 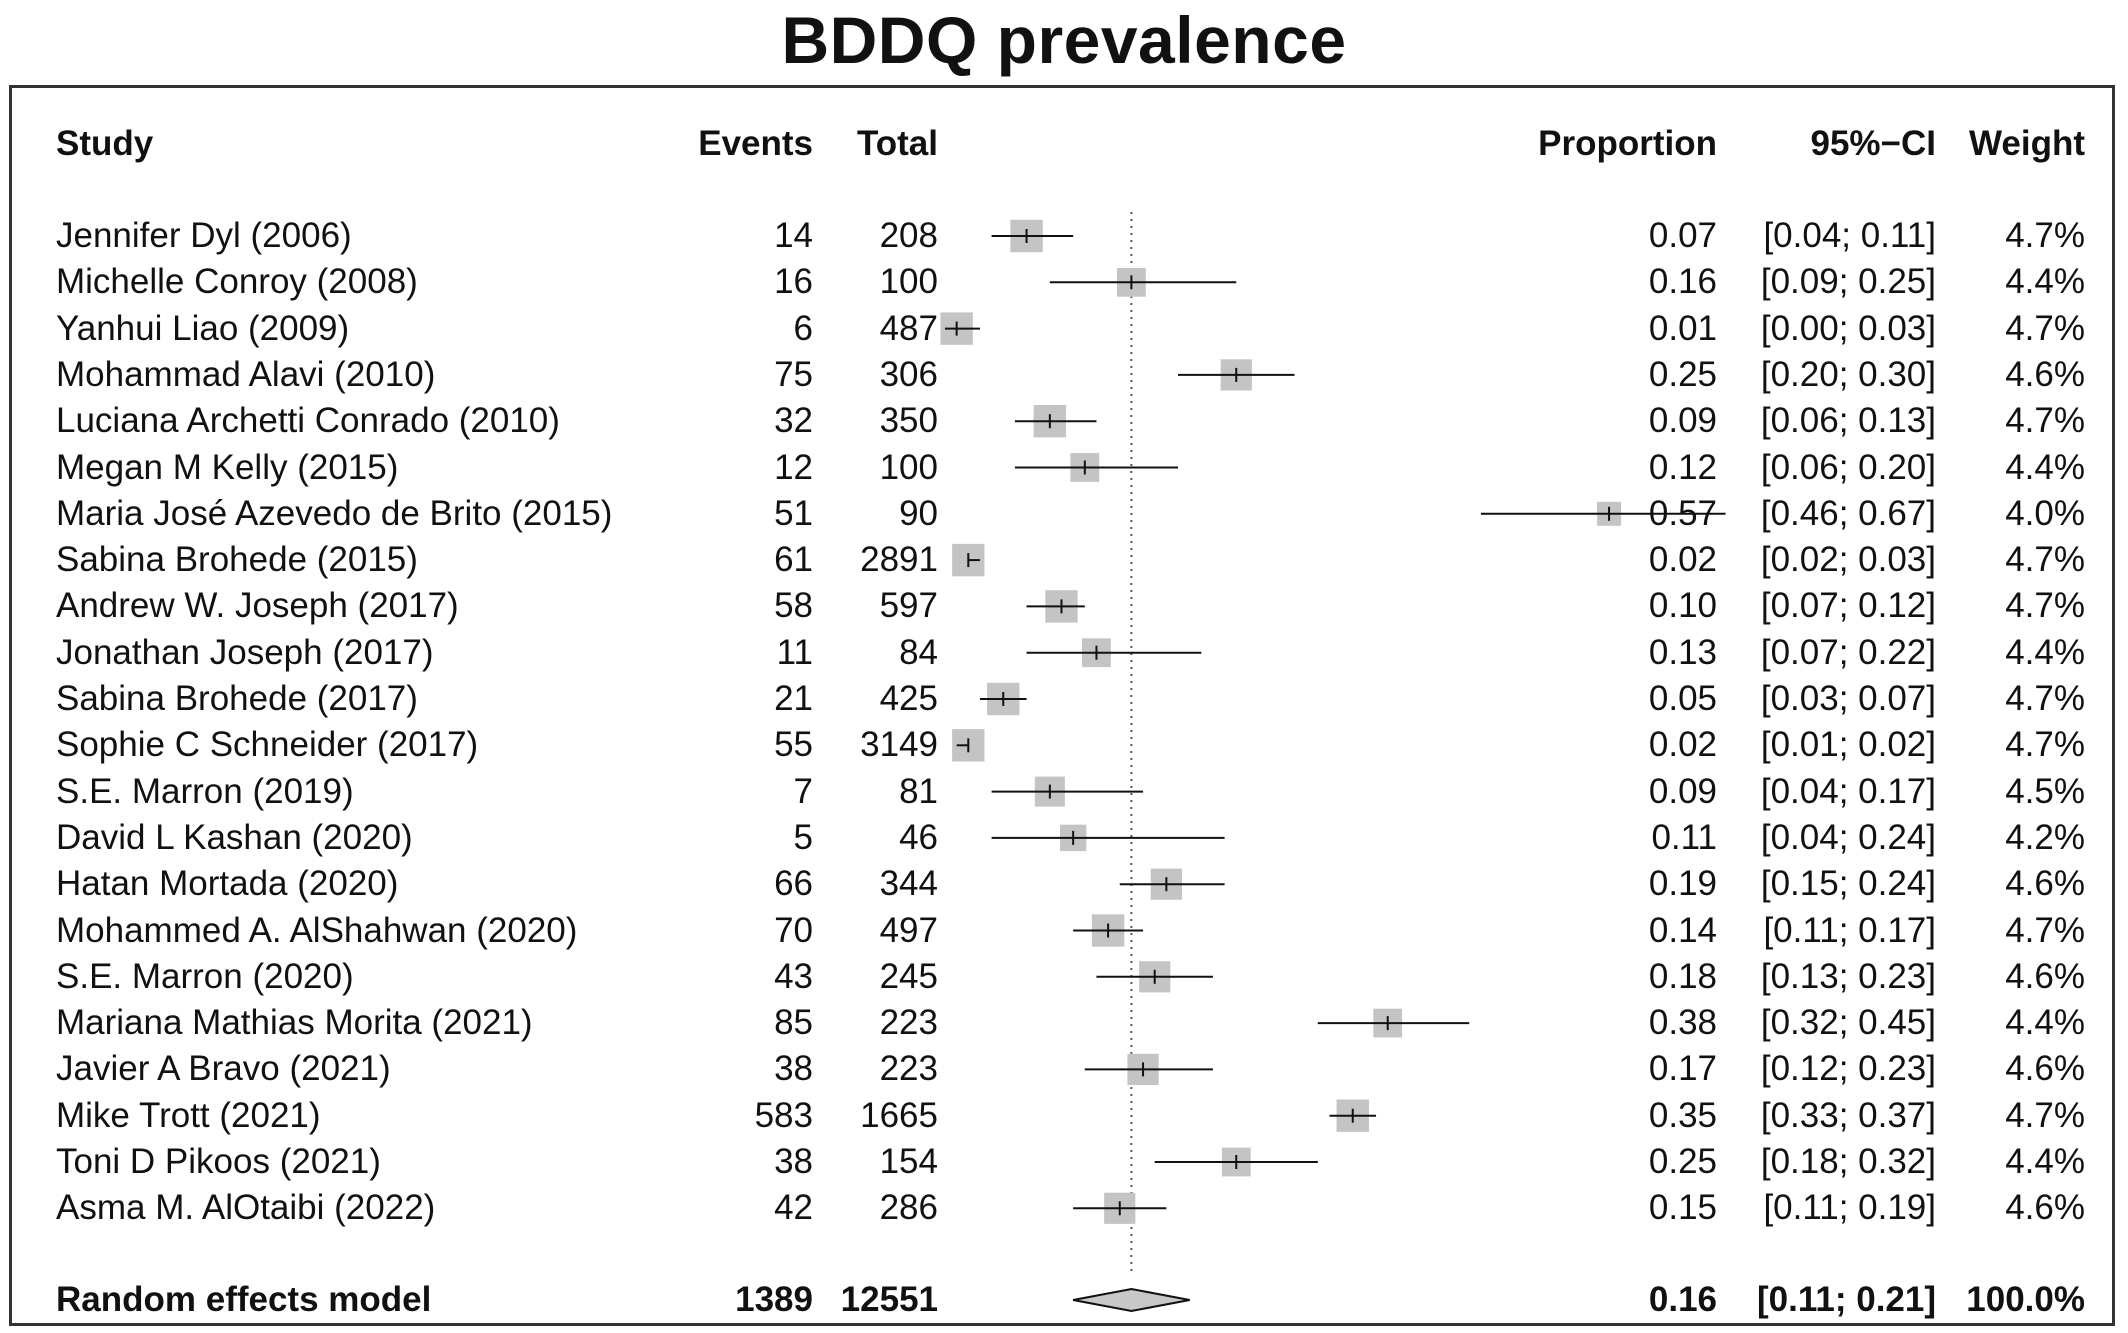 What do you see at coordinates (1682, 698) in the screenshot?
I see `proportion-value: 0.05` at bounding box center [1682, 698].